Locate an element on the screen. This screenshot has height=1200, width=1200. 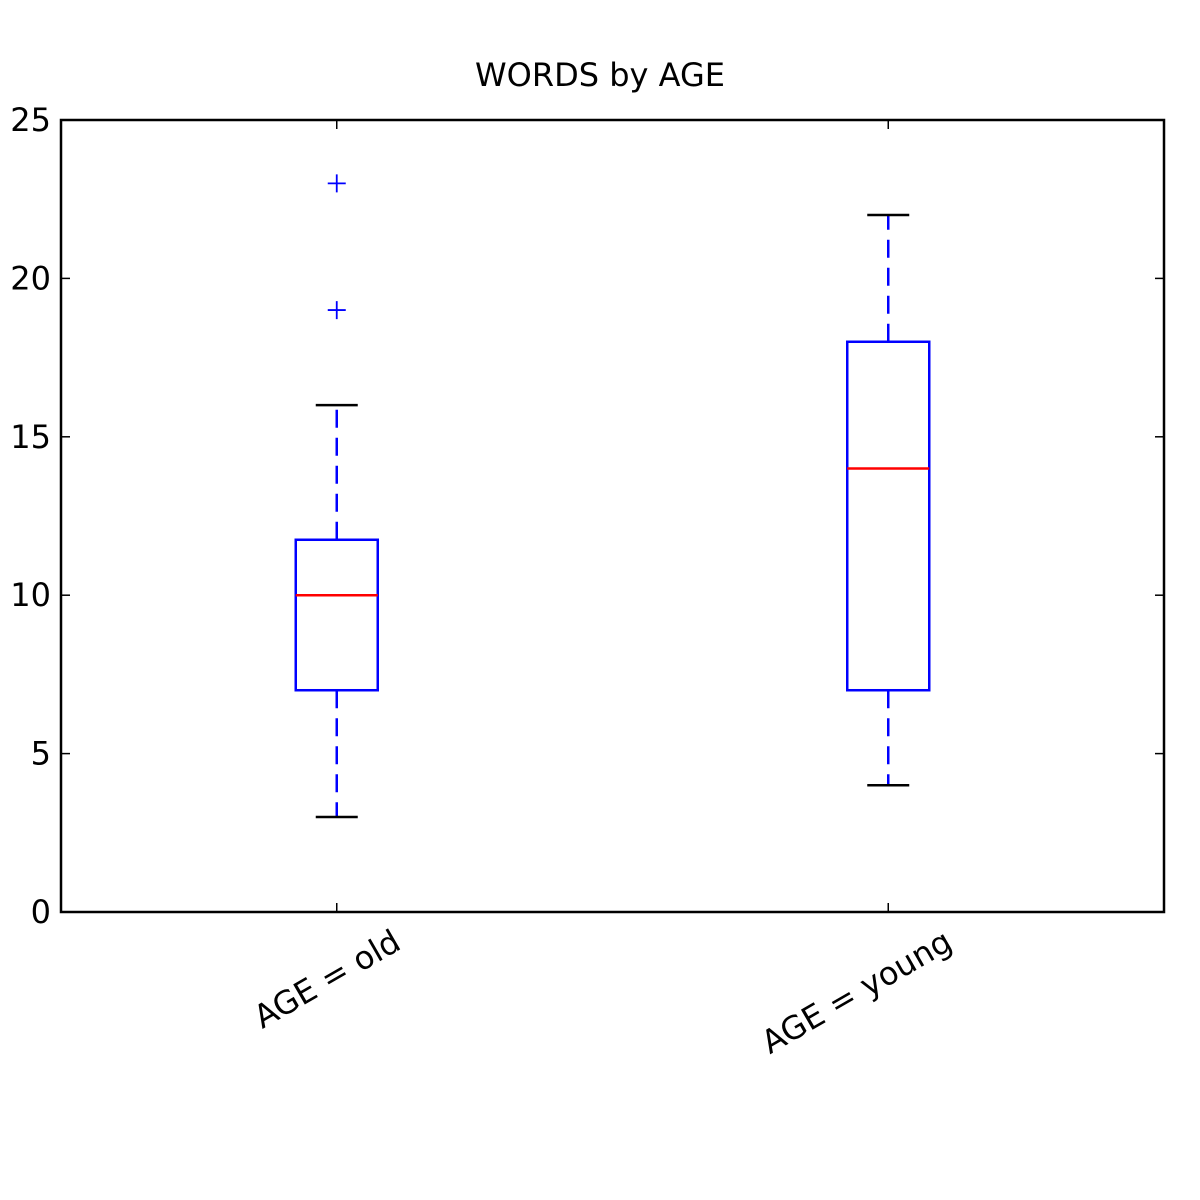
x-category-label: AGE = young is located at coordinates (856, 991).